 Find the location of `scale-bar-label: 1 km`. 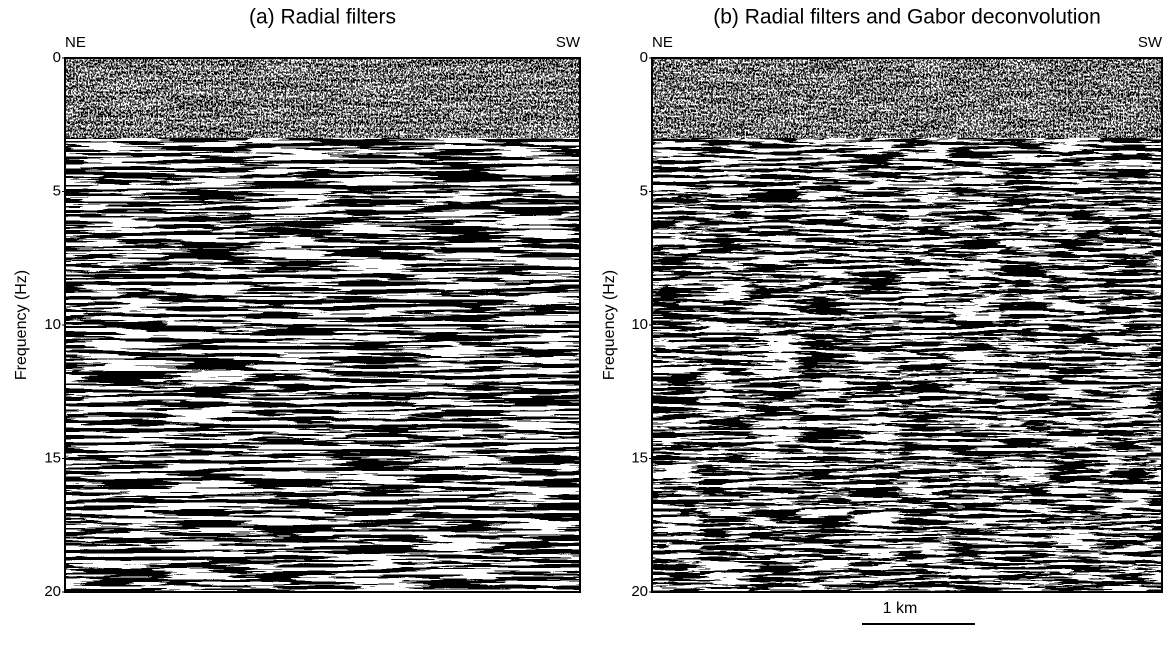

scale-bar-label: 1 km is located at coordinates (900, 608).